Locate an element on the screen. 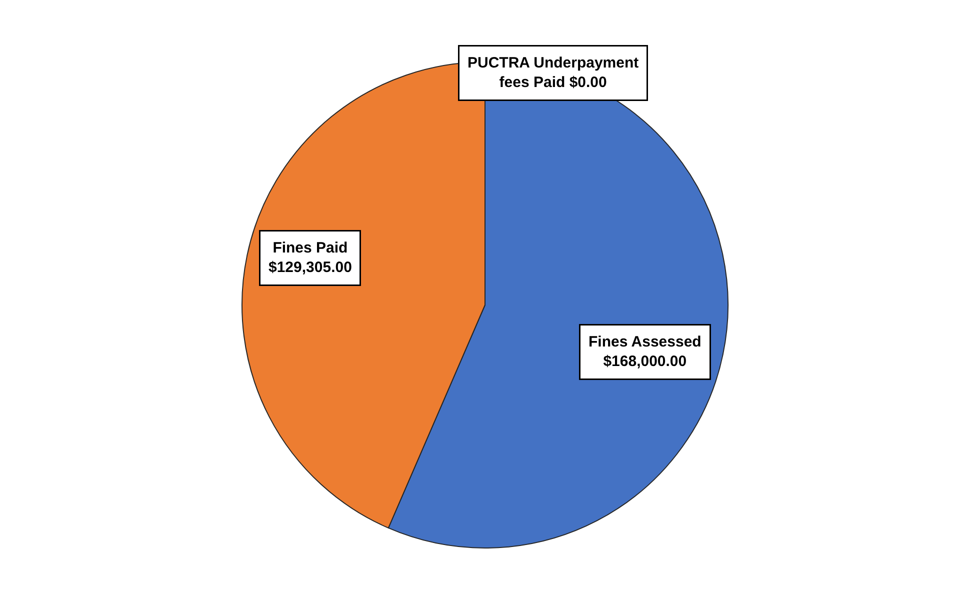 This screenshot has height=608, width=954. category-label: PUCTRA Underpayment fees Paid $0.00 is located at coordinates (553, 72).